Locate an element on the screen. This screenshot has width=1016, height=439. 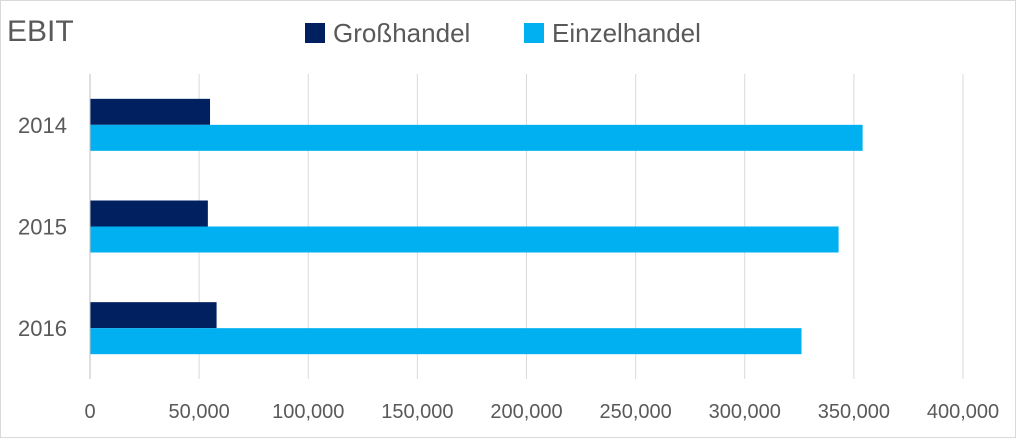
legend-label: Großhandel is located at coordinates (401, 33).